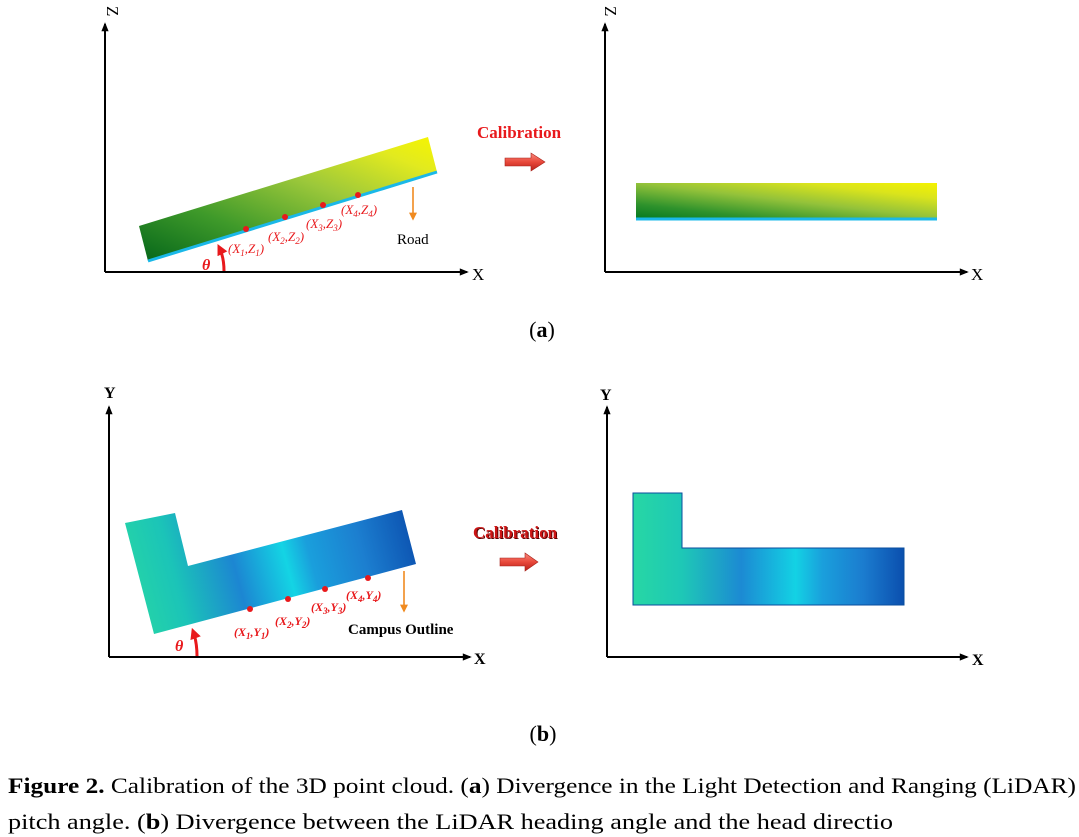 This screenshot has height=837, width=1079. I want to click on calibration-step-a: Calibration, so click(519, 147).